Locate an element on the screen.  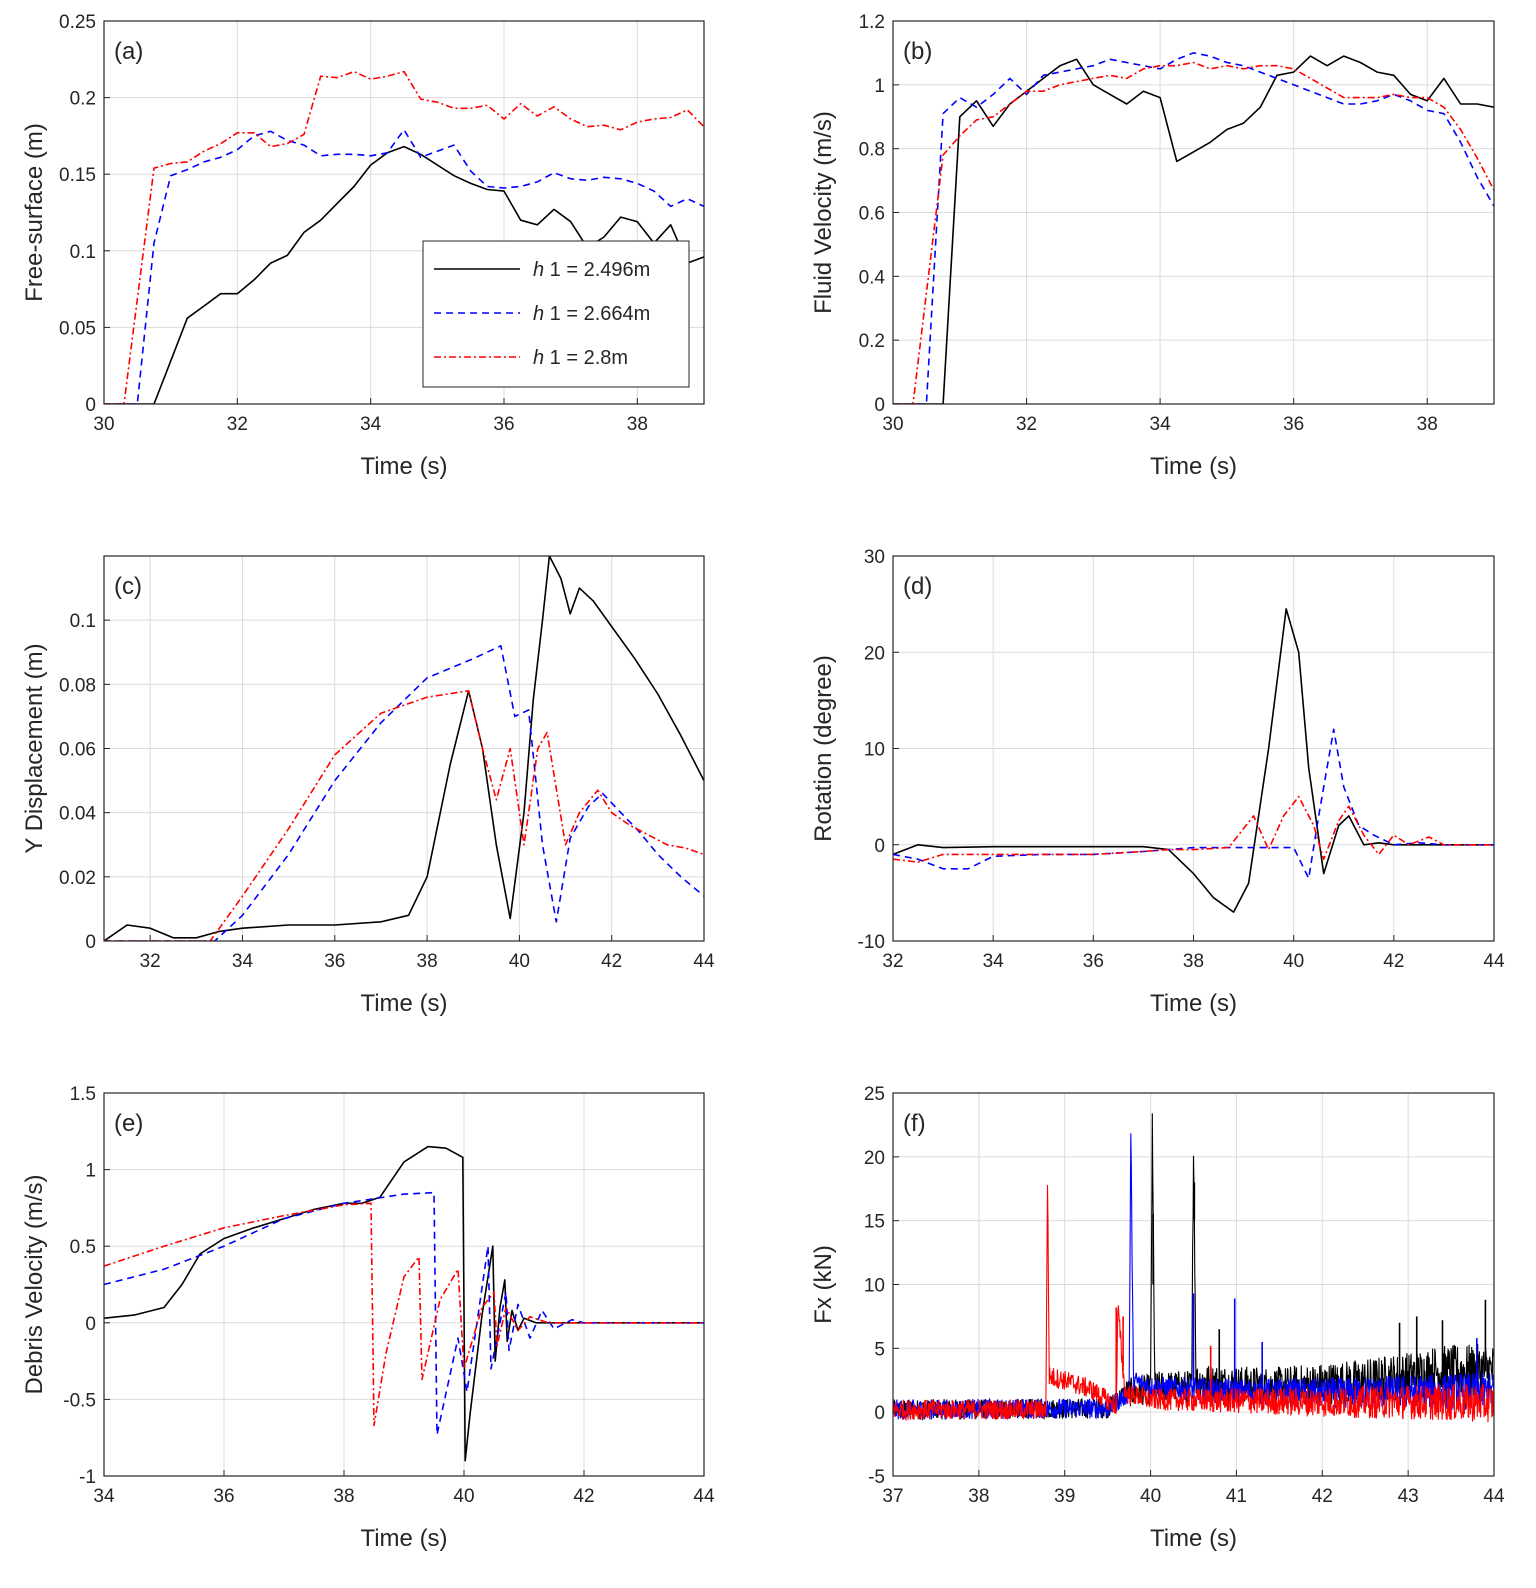
series-group-c is located at coordinates (404, 748).